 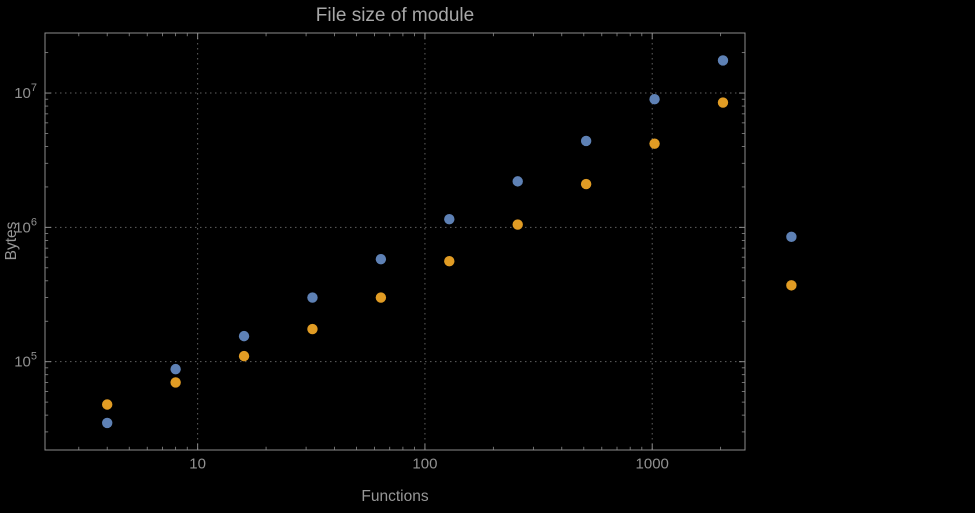 I want to click on x-tick-label: 1000, so click(x=652, y=463).